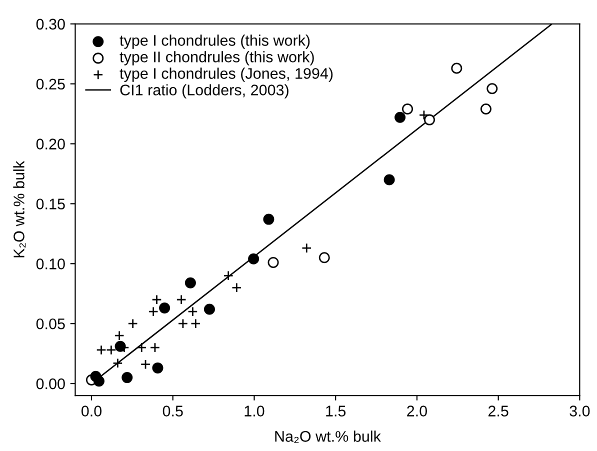 Image resolution: width=597 pixels, height=451 pixels. What do you see at coordinates (204, 91) in the screenshot?
I see `legend-label: CI1 ratio (Lodders, 2003)` at bounding box center [204, 91].